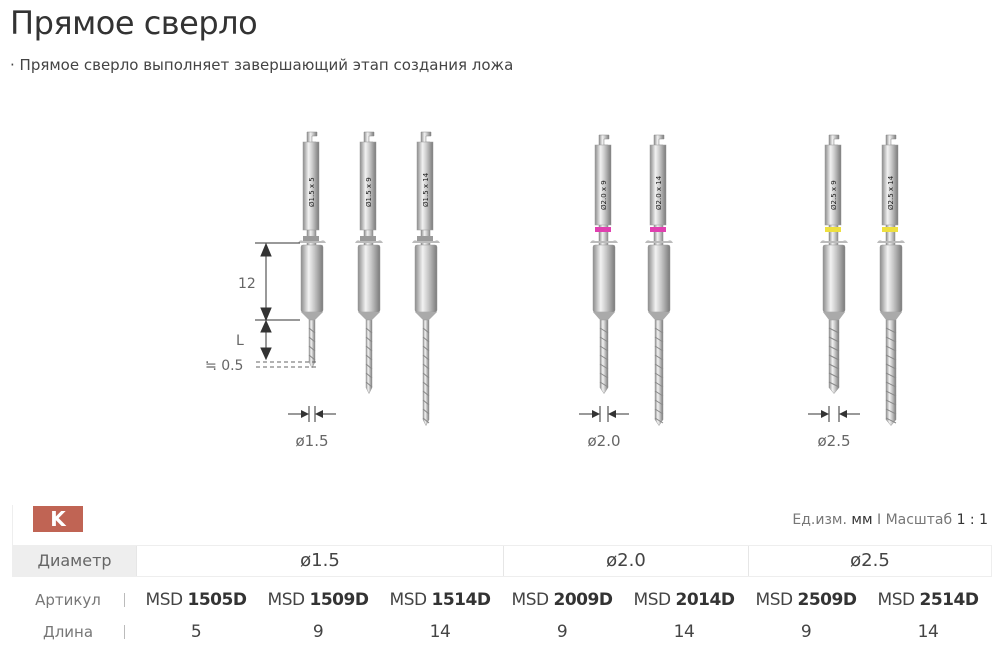  I want to click on diameter-label: Диаметр, so click(74, 561).